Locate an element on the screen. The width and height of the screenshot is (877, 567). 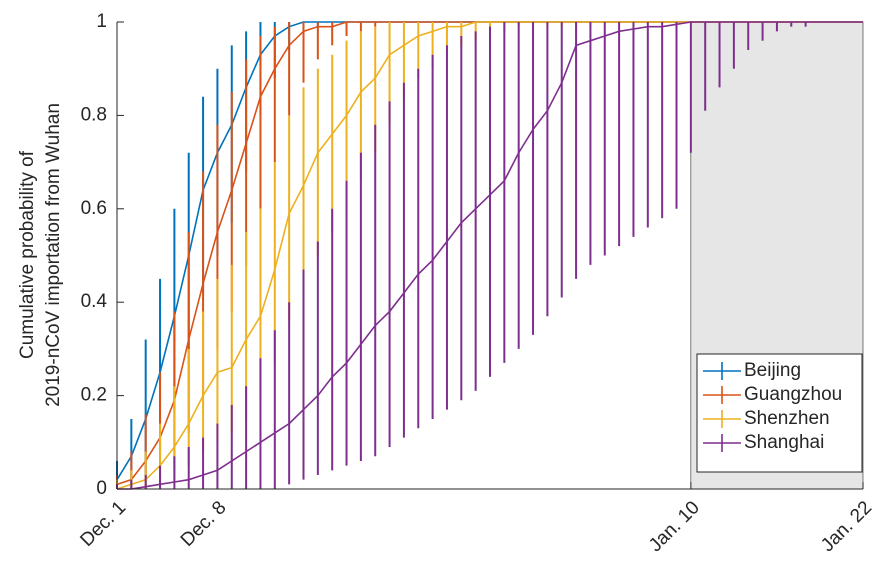
y-tick-label: 0.8 is located at coordinates (94, 114).